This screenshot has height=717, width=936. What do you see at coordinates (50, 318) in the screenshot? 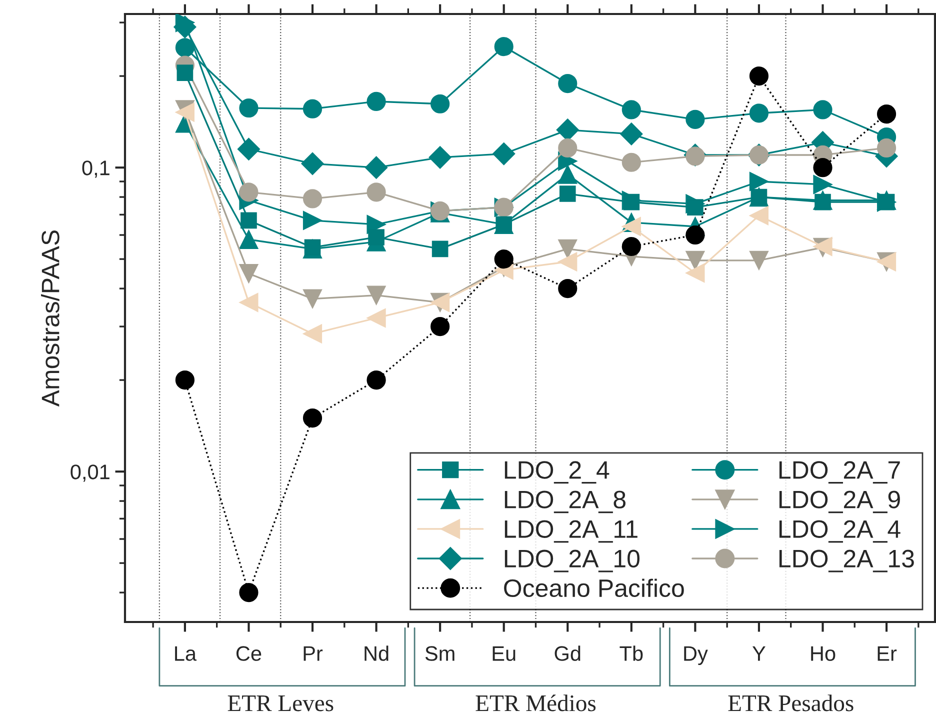
I see `y-axis-title: Amostras/PAAS` at bounding box center [50, 318].